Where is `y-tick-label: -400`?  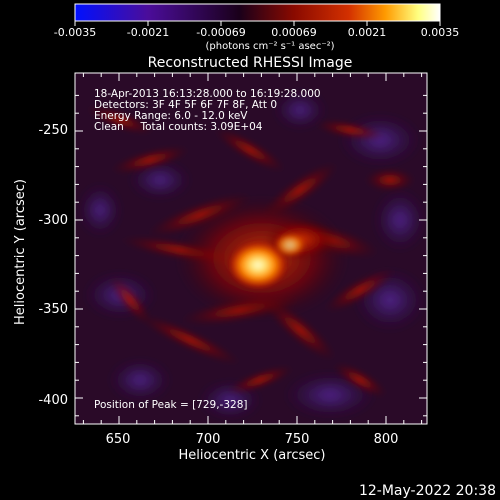 y-tick-label: -400 is located at coordinates (53, 400).